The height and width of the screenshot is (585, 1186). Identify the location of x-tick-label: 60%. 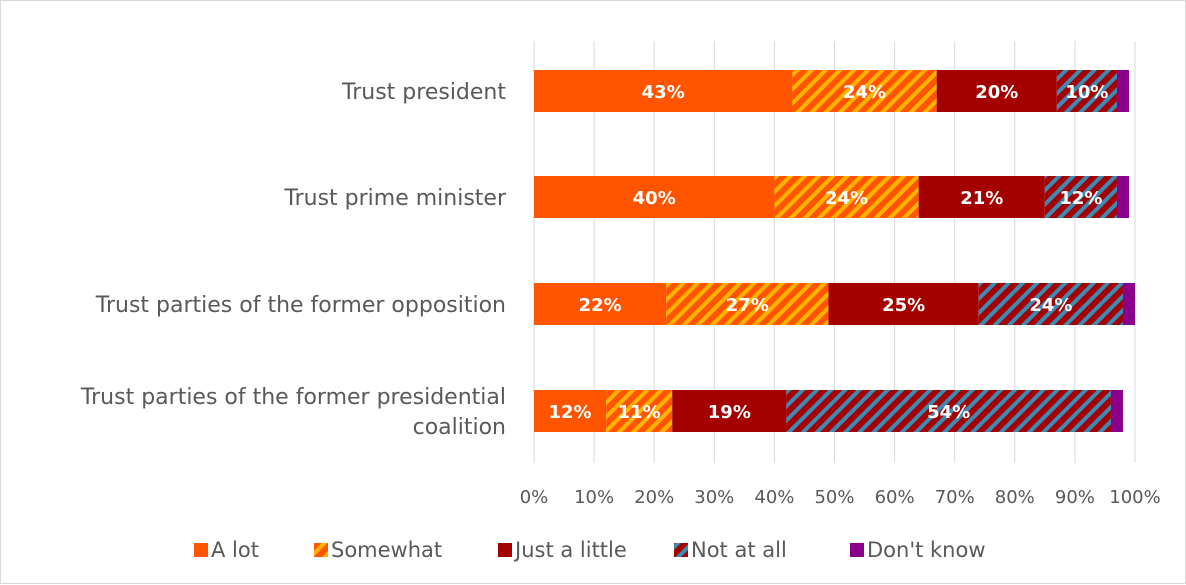
(895, 497).